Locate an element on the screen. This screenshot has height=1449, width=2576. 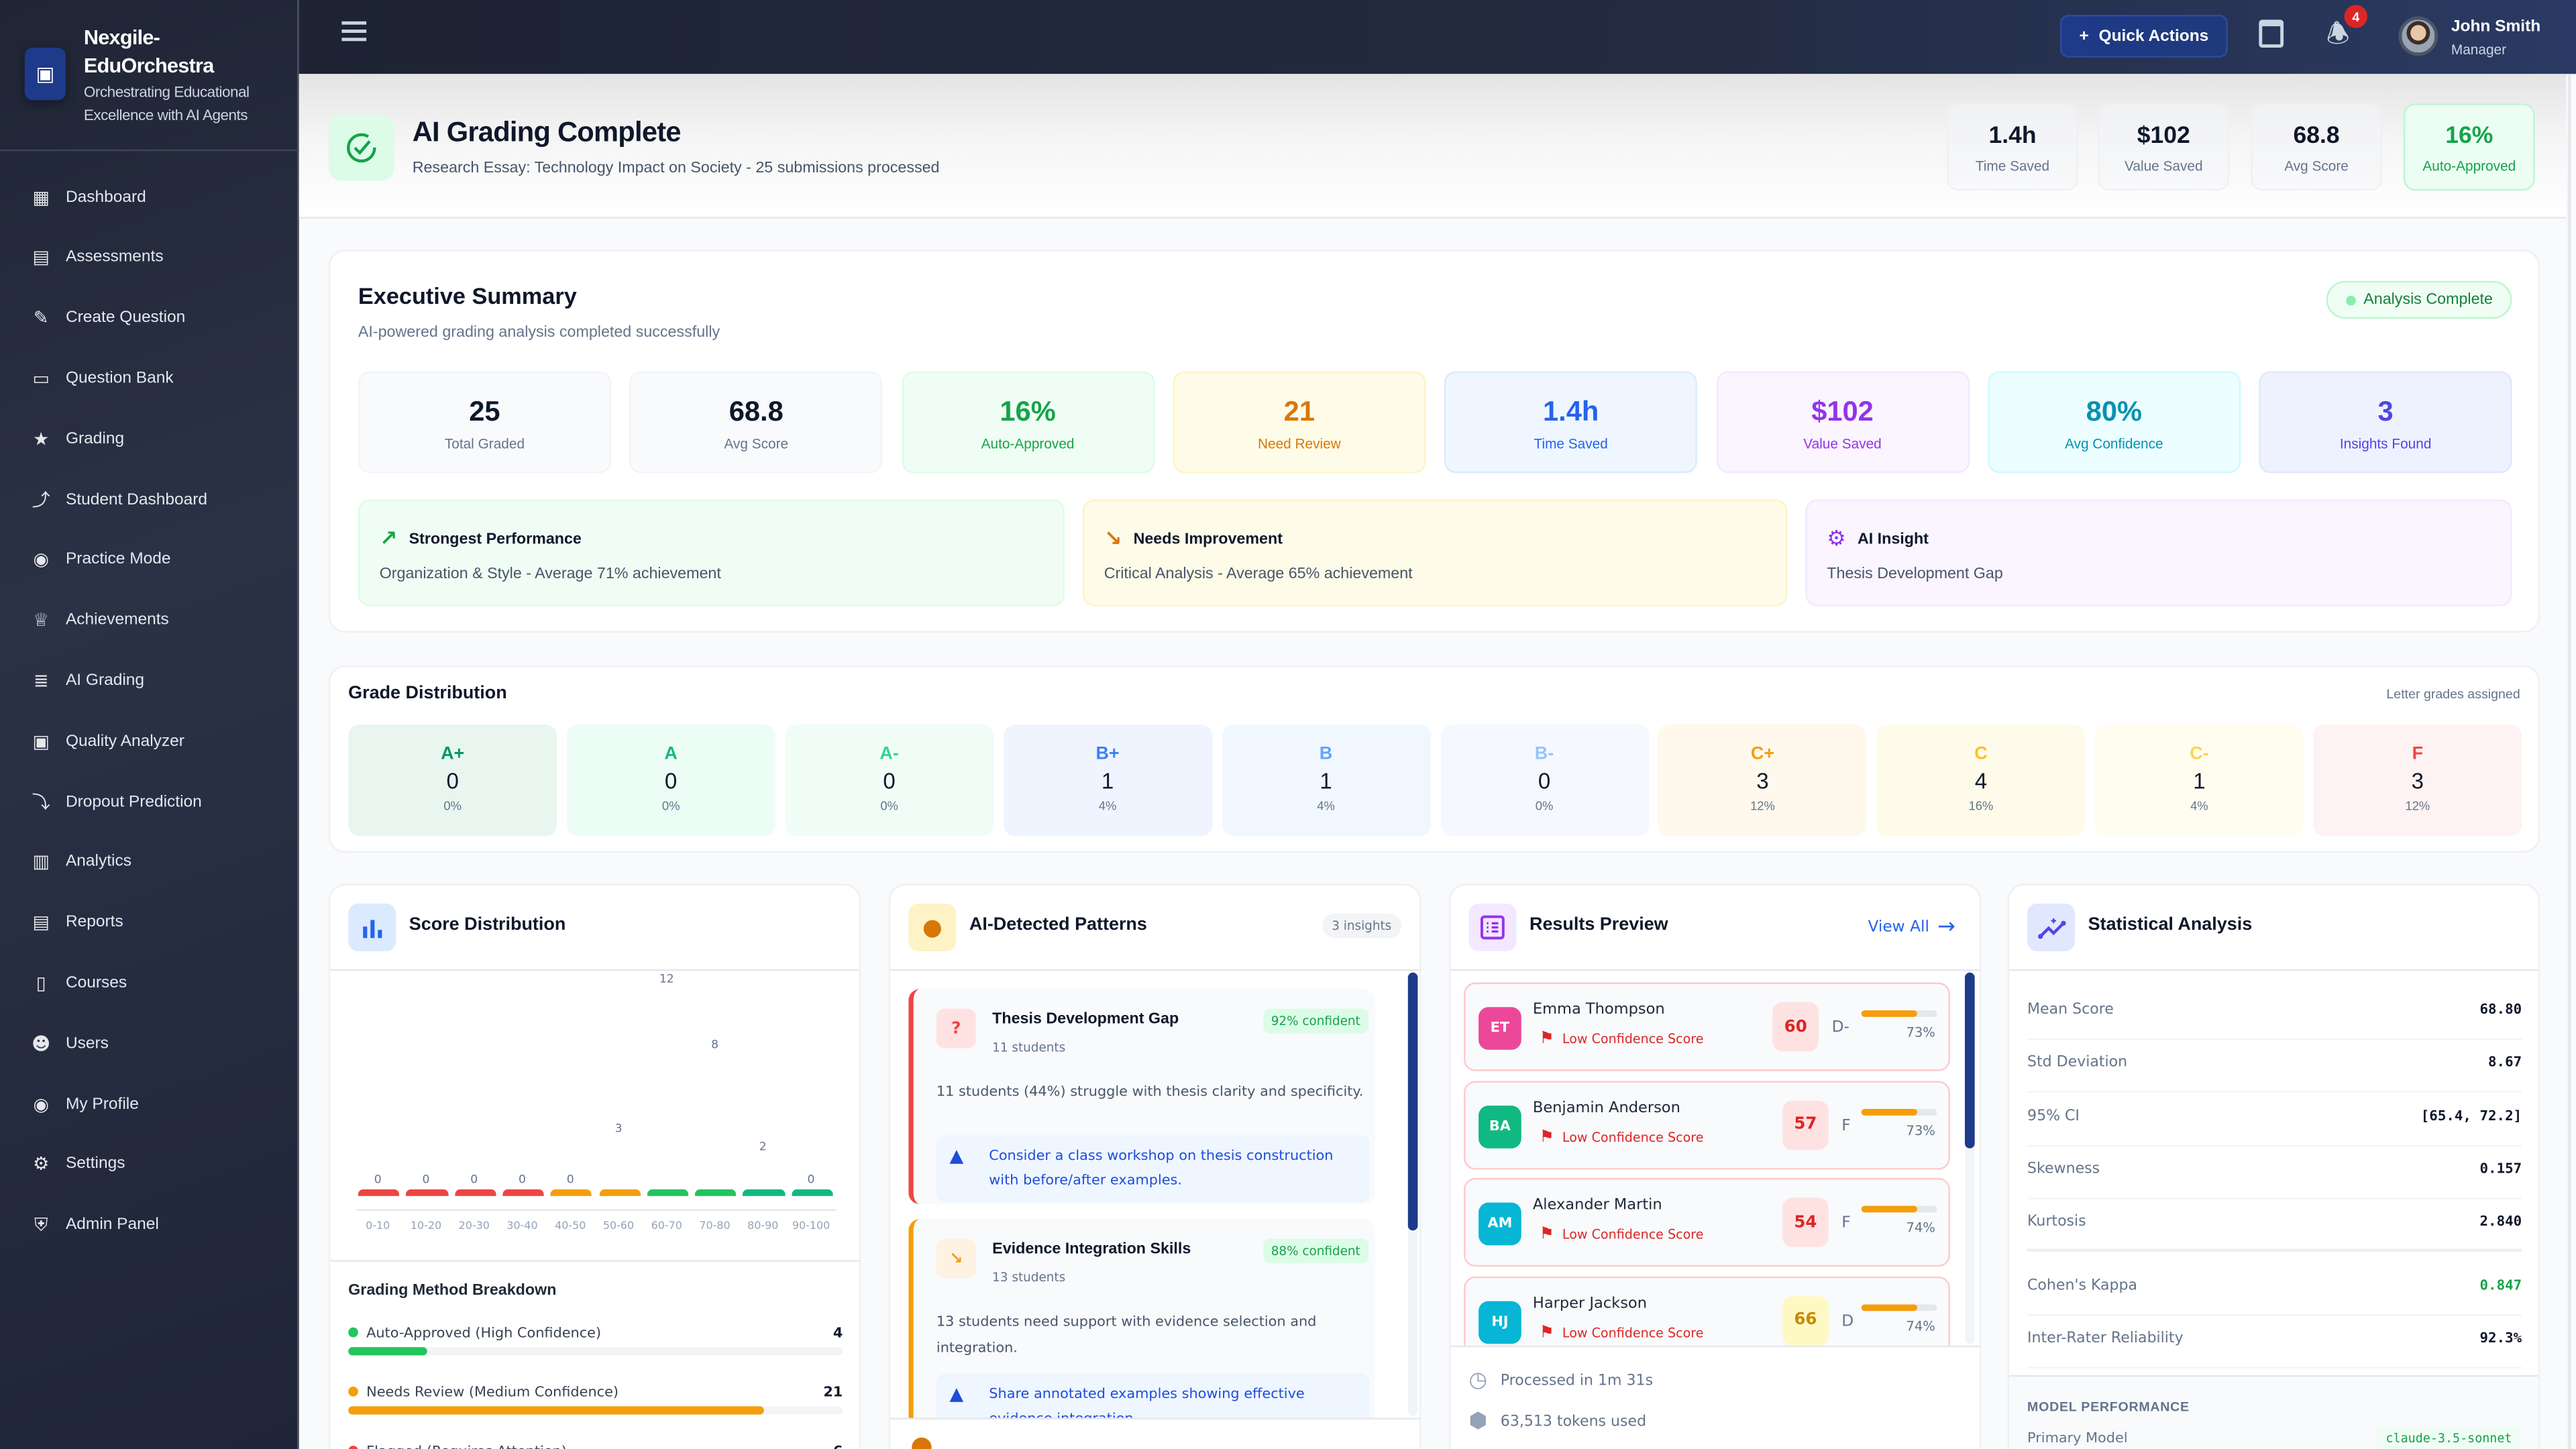
sidebar-item-quality-analyzer: ▣ Quality Analyzer is located at coordinates (149, 740).